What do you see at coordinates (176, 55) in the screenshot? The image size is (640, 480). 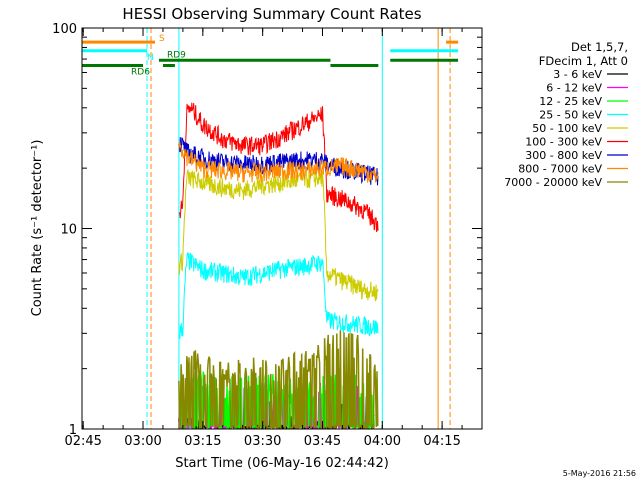 I see `flag-label-rd9: RD9` at bounding box center [176, 55].